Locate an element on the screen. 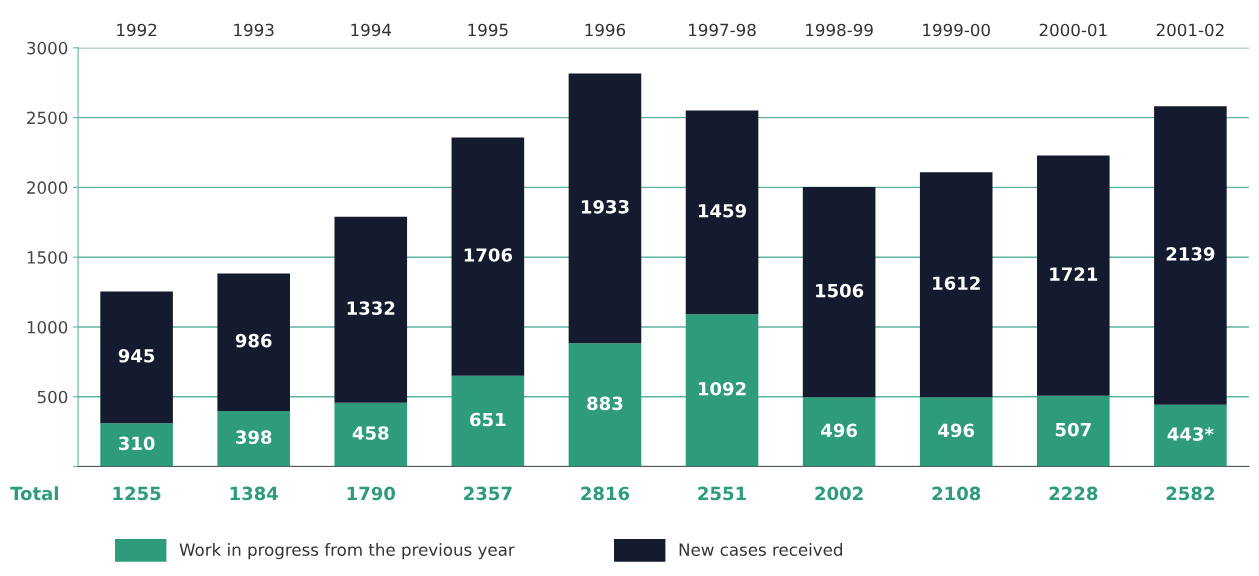  data-label: 1459 is located at coordinates (722, 210).